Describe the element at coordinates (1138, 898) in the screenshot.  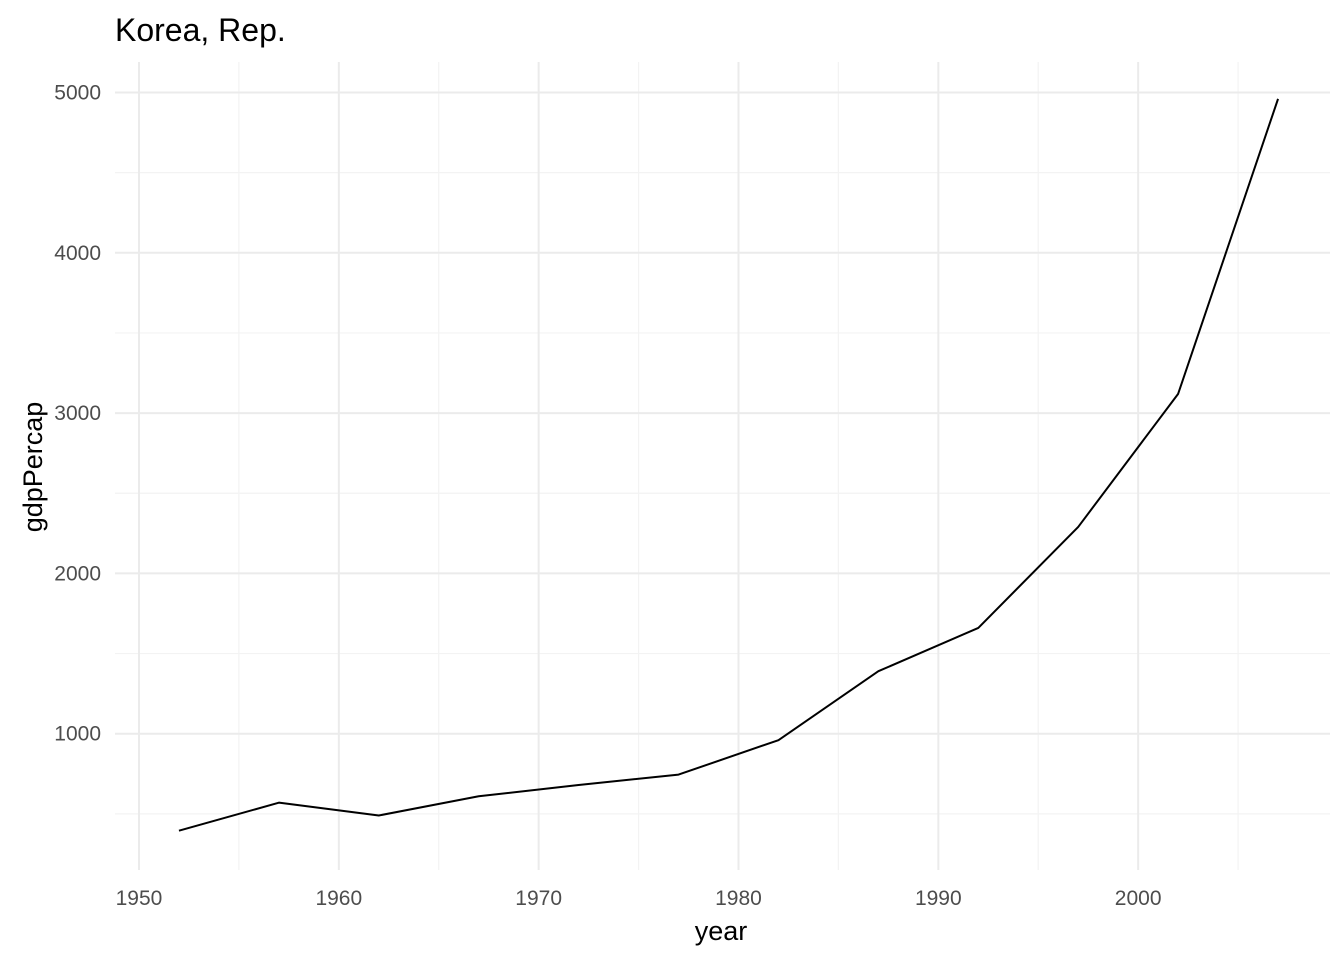
I see `x-tick-label: 2000` at that location.